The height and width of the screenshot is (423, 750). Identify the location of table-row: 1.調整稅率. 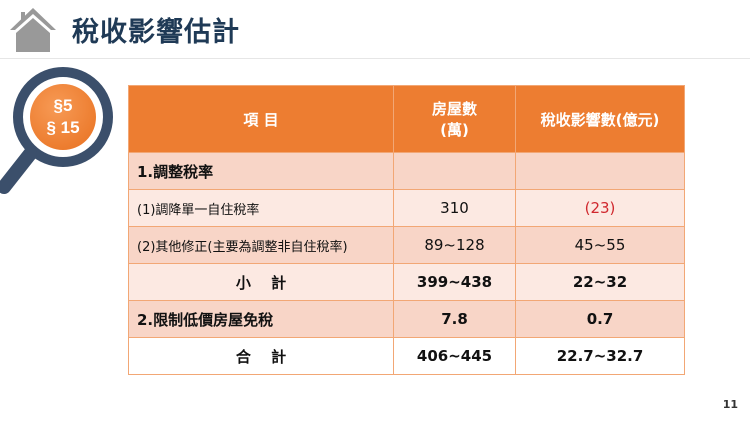
(406, 171).